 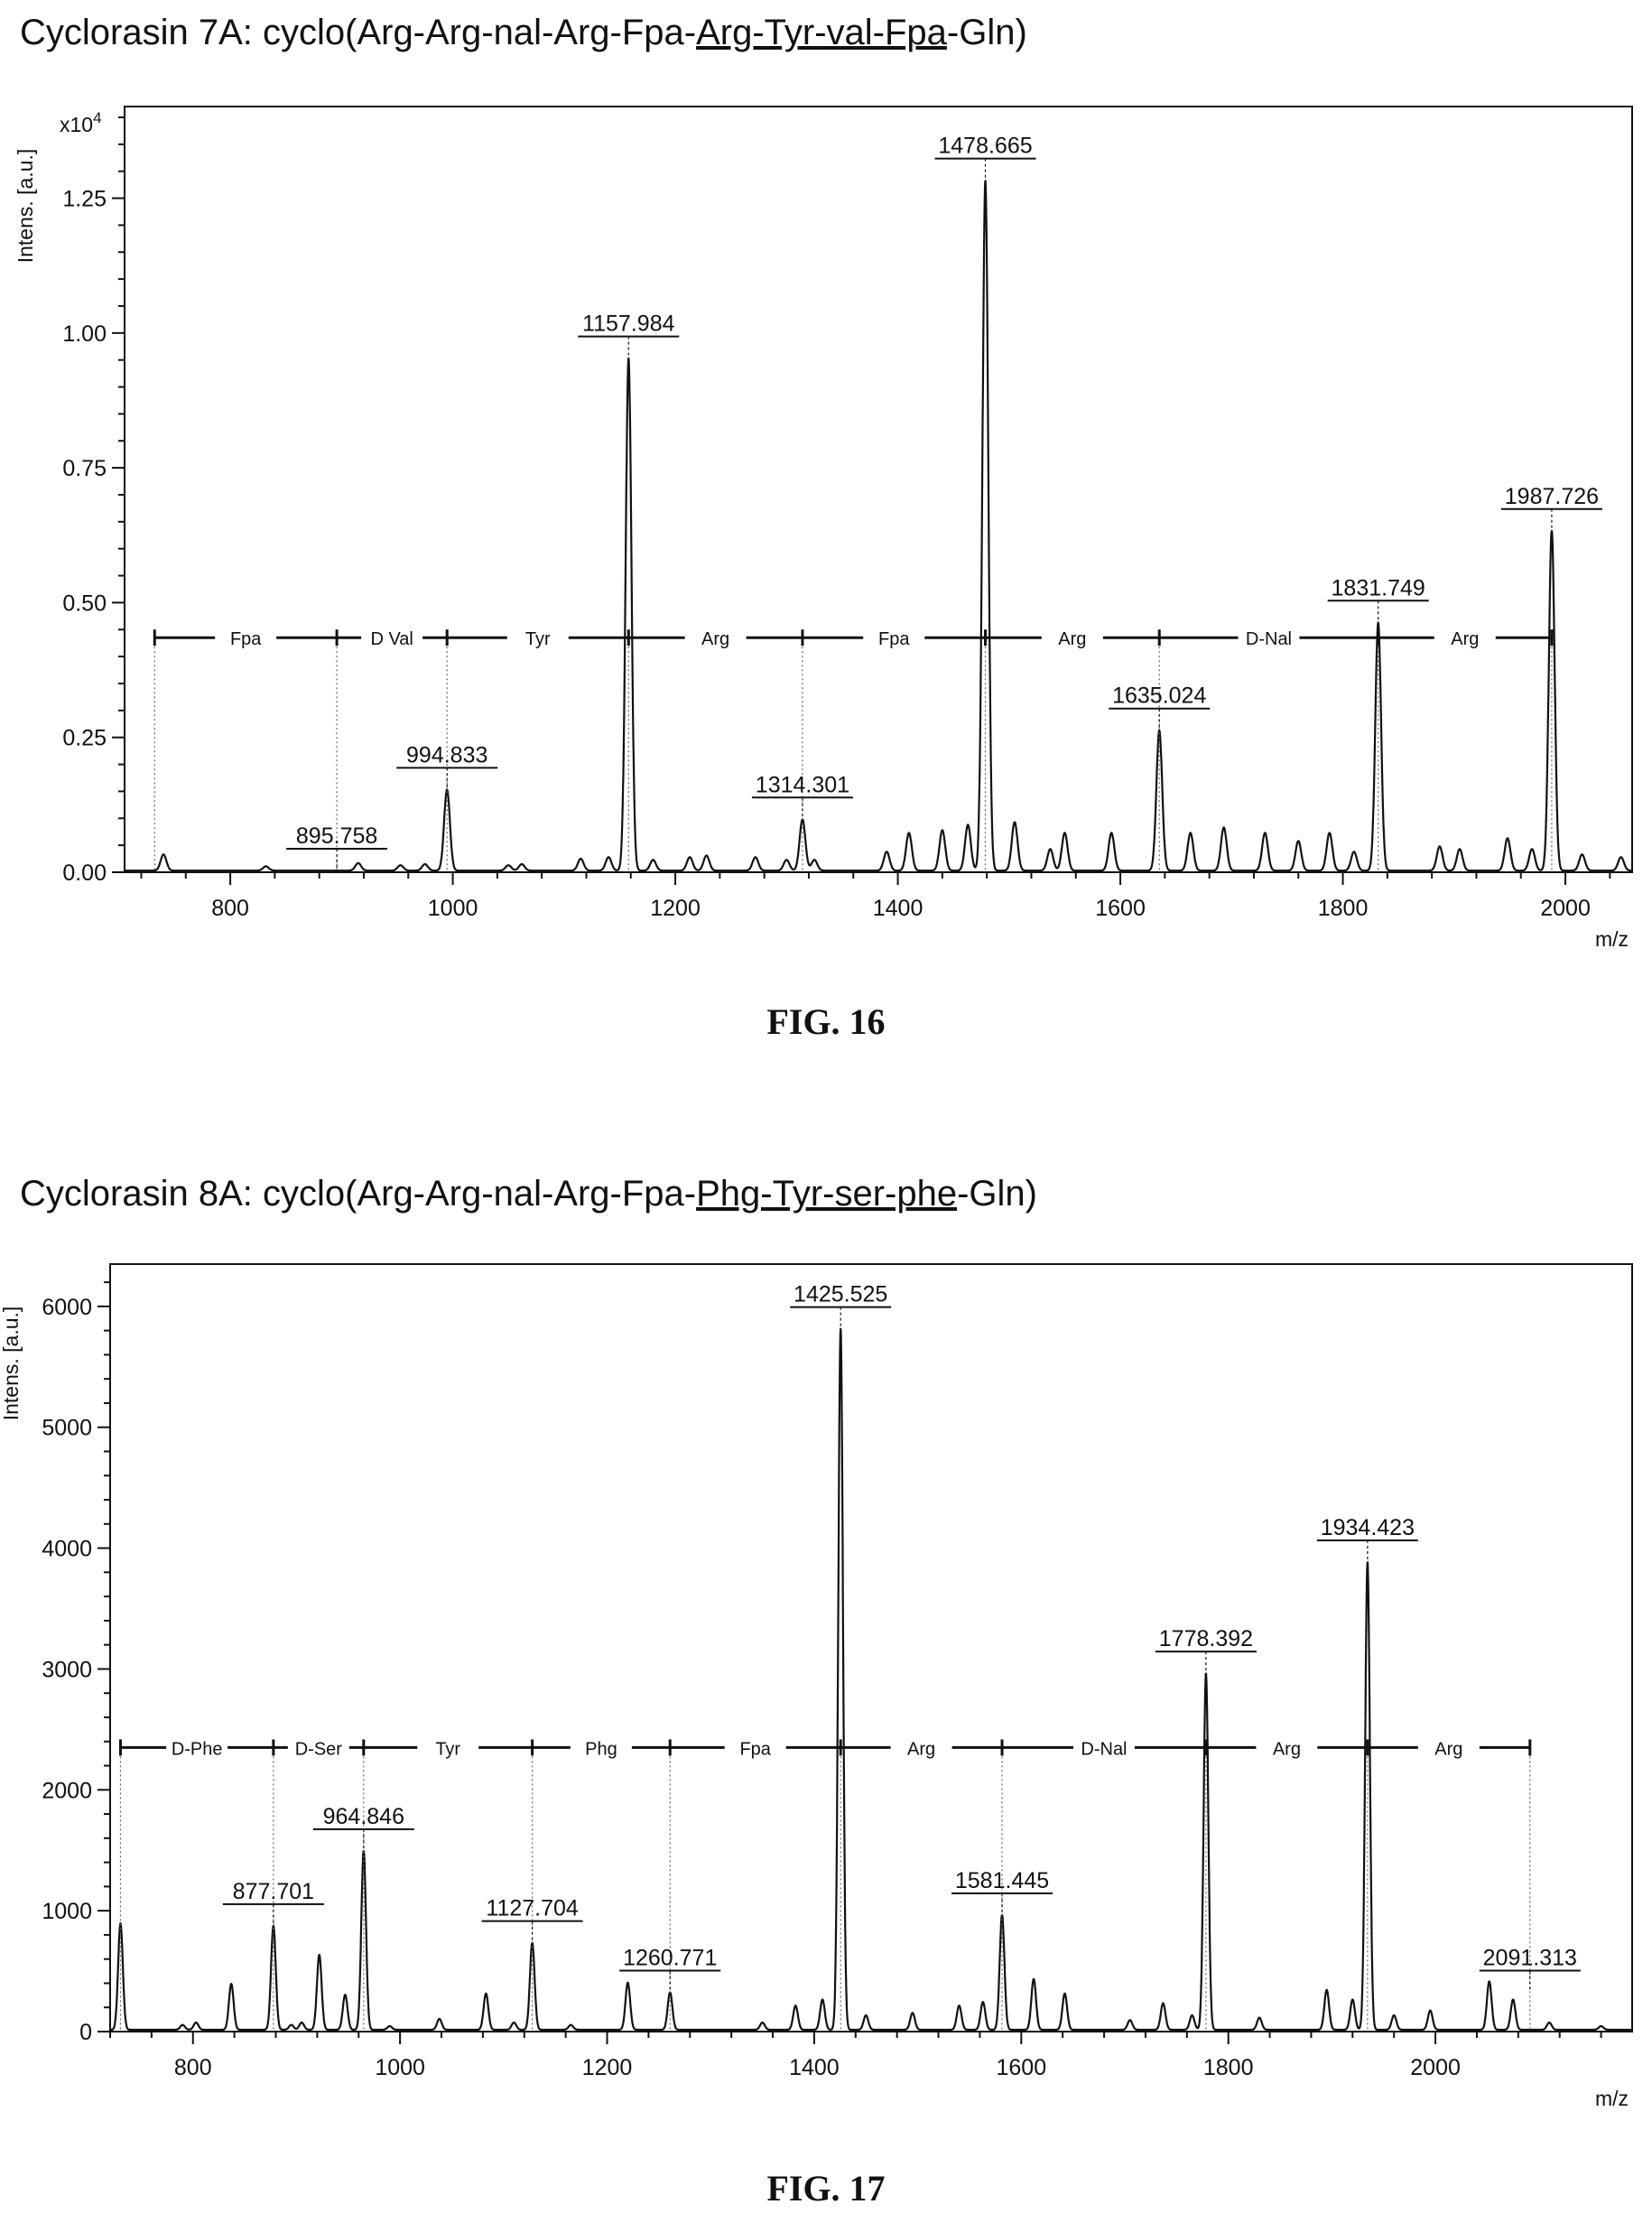 I want to click on figure-caption-fig17: FIG. 17, so click(x=826, y=2188).